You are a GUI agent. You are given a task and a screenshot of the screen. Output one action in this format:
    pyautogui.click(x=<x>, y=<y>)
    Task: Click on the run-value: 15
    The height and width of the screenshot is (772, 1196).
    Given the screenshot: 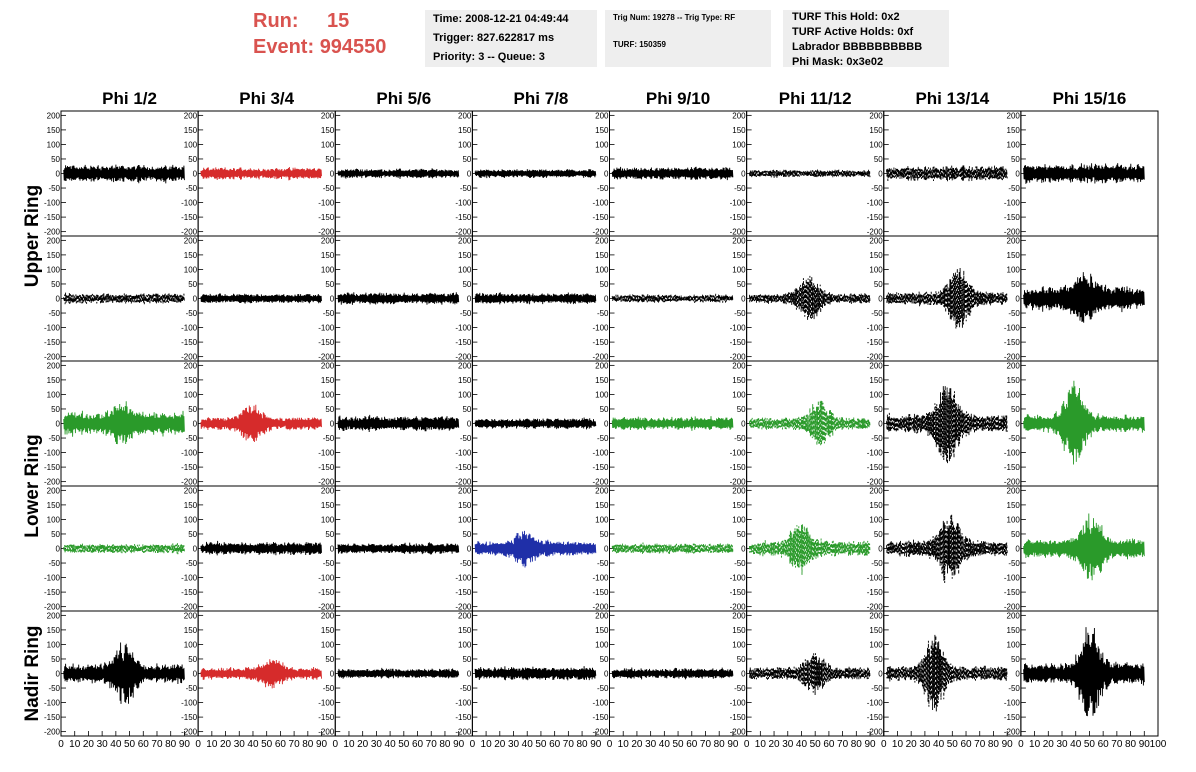 What is the action you would take?
    pyautogui.click(x=338, y=21)
    